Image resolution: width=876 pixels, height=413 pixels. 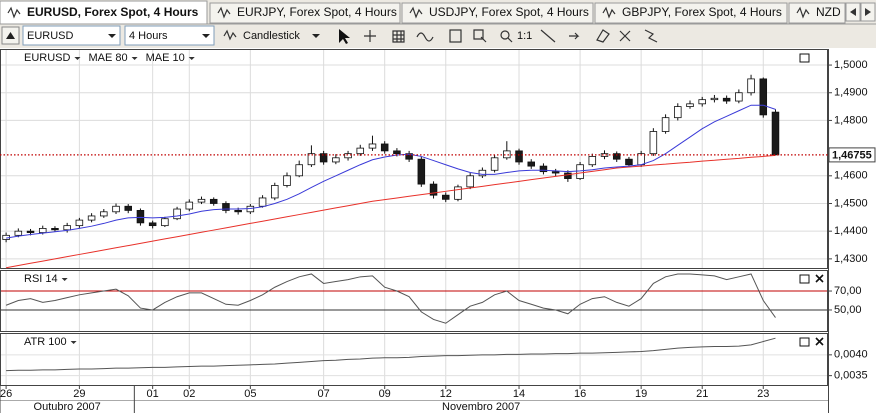 I want to click on y-tick-label: 50,00, so click(x=848, y=310).